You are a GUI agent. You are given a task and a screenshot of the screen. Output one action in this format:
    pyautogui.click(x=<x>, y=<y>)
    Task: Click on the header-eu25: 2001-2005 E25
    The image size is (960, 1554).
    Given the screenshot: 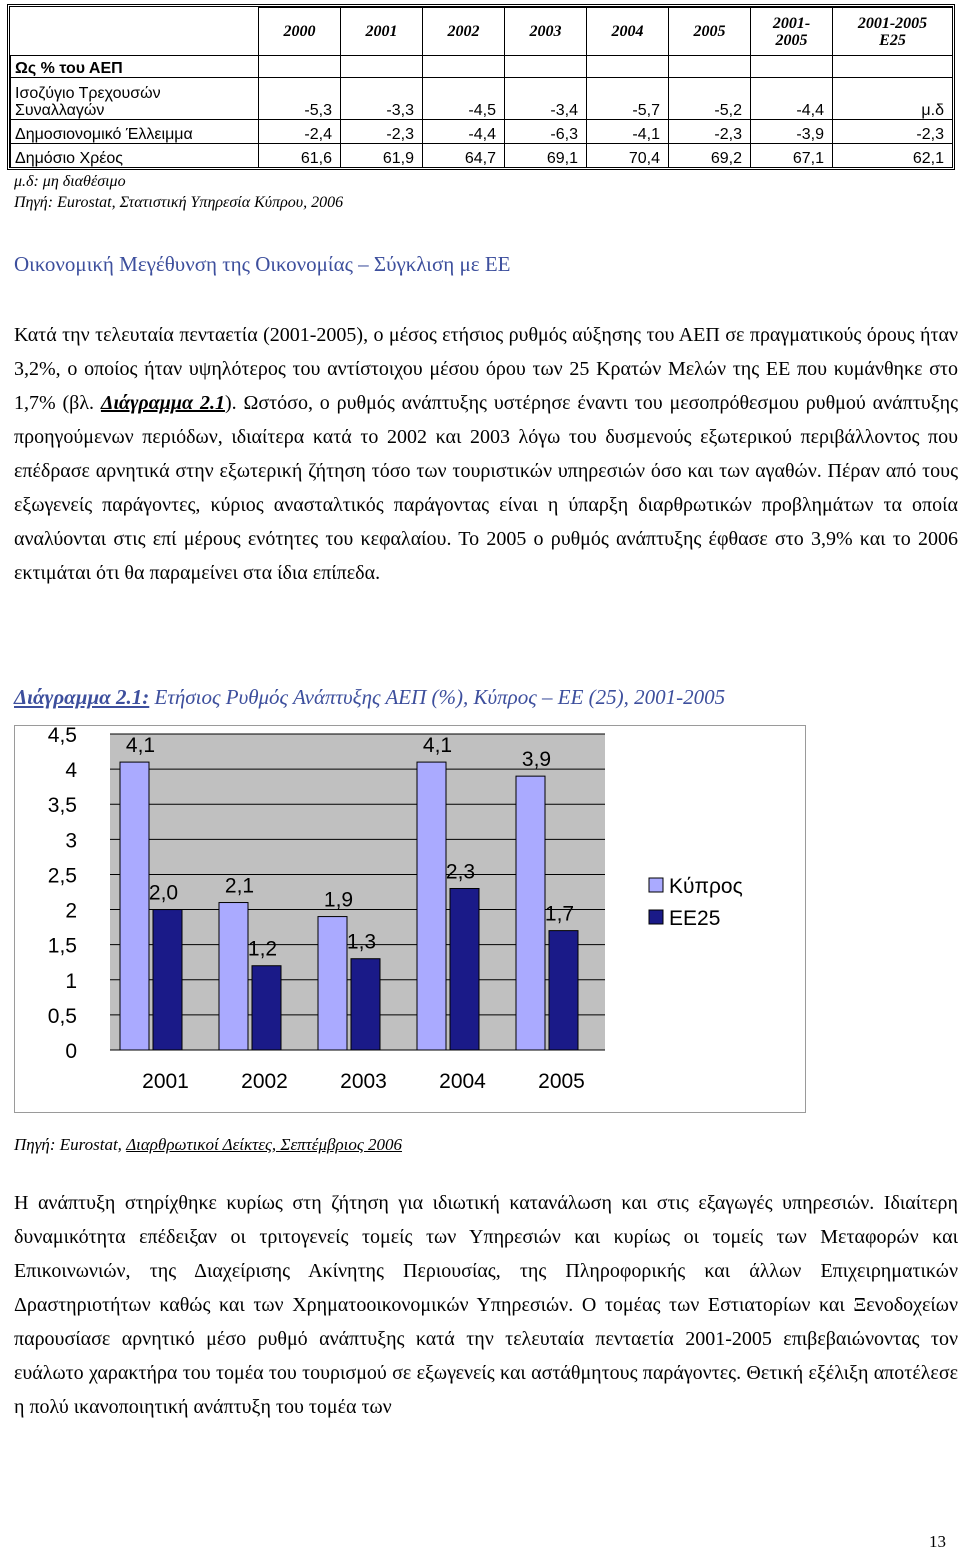 What is the action you would take?
    pyautogui.click(x=892, y=31)
    